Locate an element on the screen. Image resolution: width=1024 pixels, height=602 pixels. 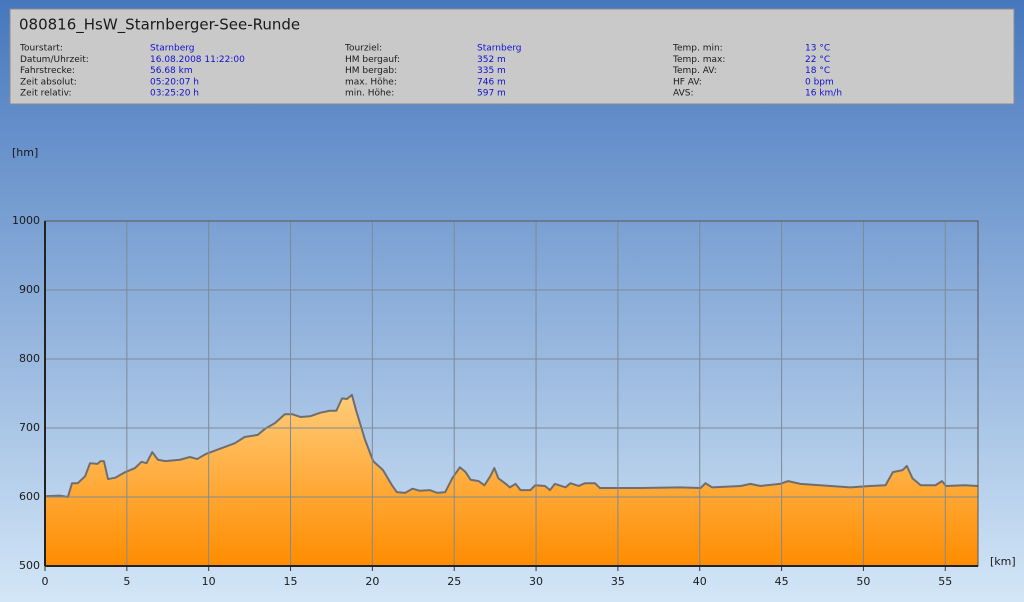
info-label: Temp. AV: is located at coordinates (694, 71).